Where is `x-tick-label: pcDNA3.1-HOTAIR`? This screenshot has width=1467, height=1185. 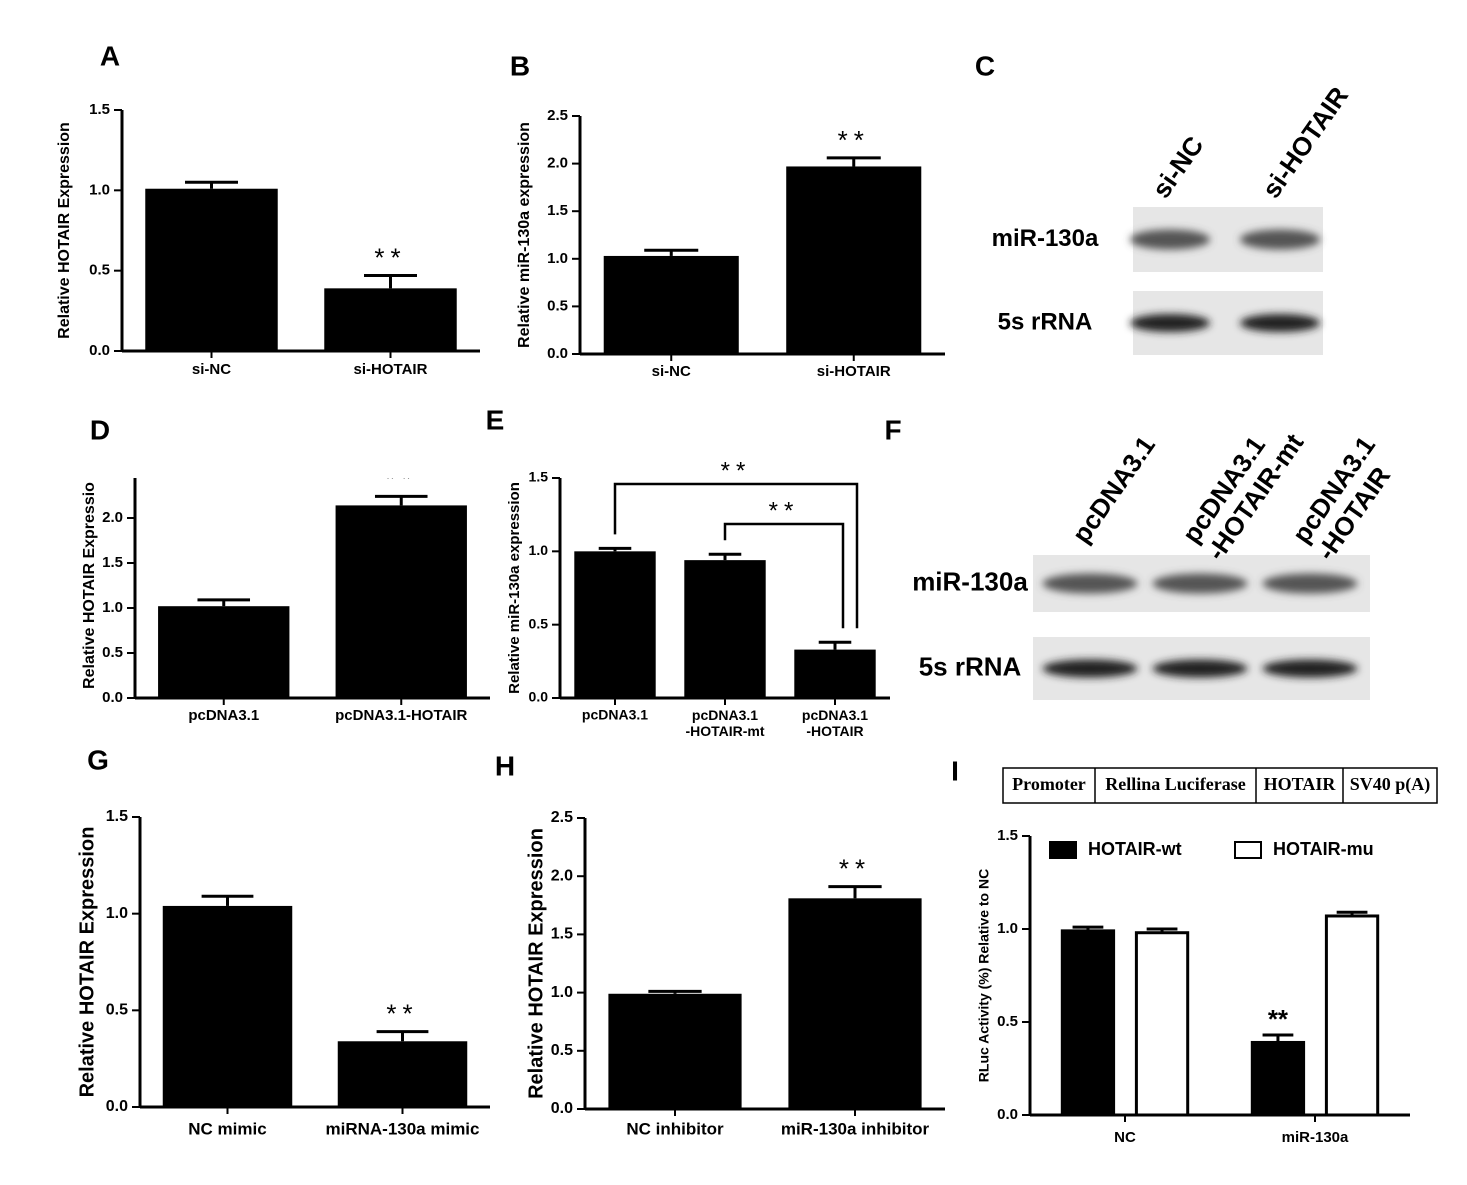 x-tick-label: pcDNA3.1-HOTAIR is located at coordinates (835, 723).